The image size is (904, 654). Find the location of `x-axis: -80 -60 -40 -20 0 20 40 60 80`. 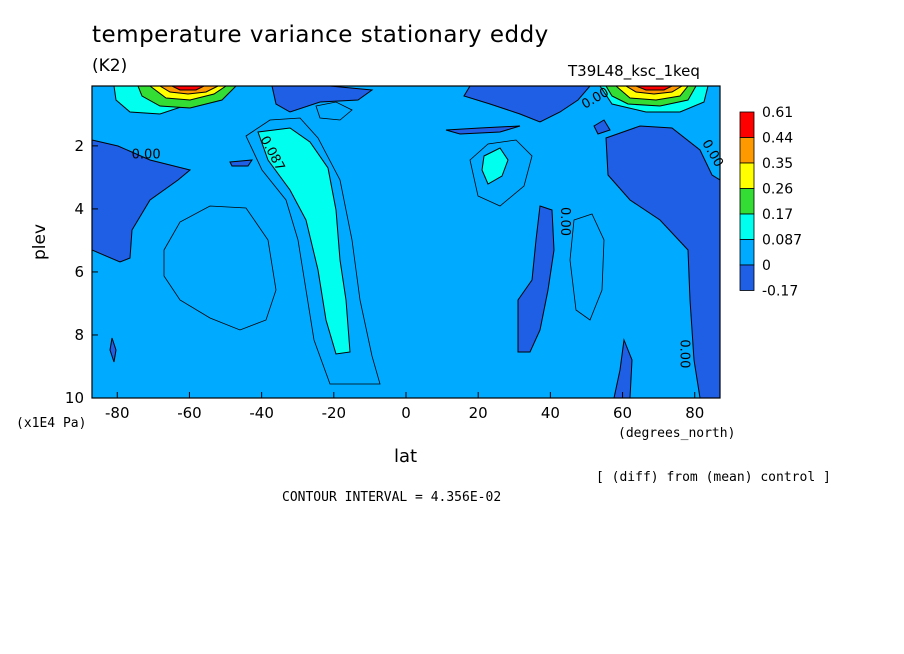

x-axis: -80 -60 -40 -20 0 20 40 60 80 is located at coordinates (404, 407).